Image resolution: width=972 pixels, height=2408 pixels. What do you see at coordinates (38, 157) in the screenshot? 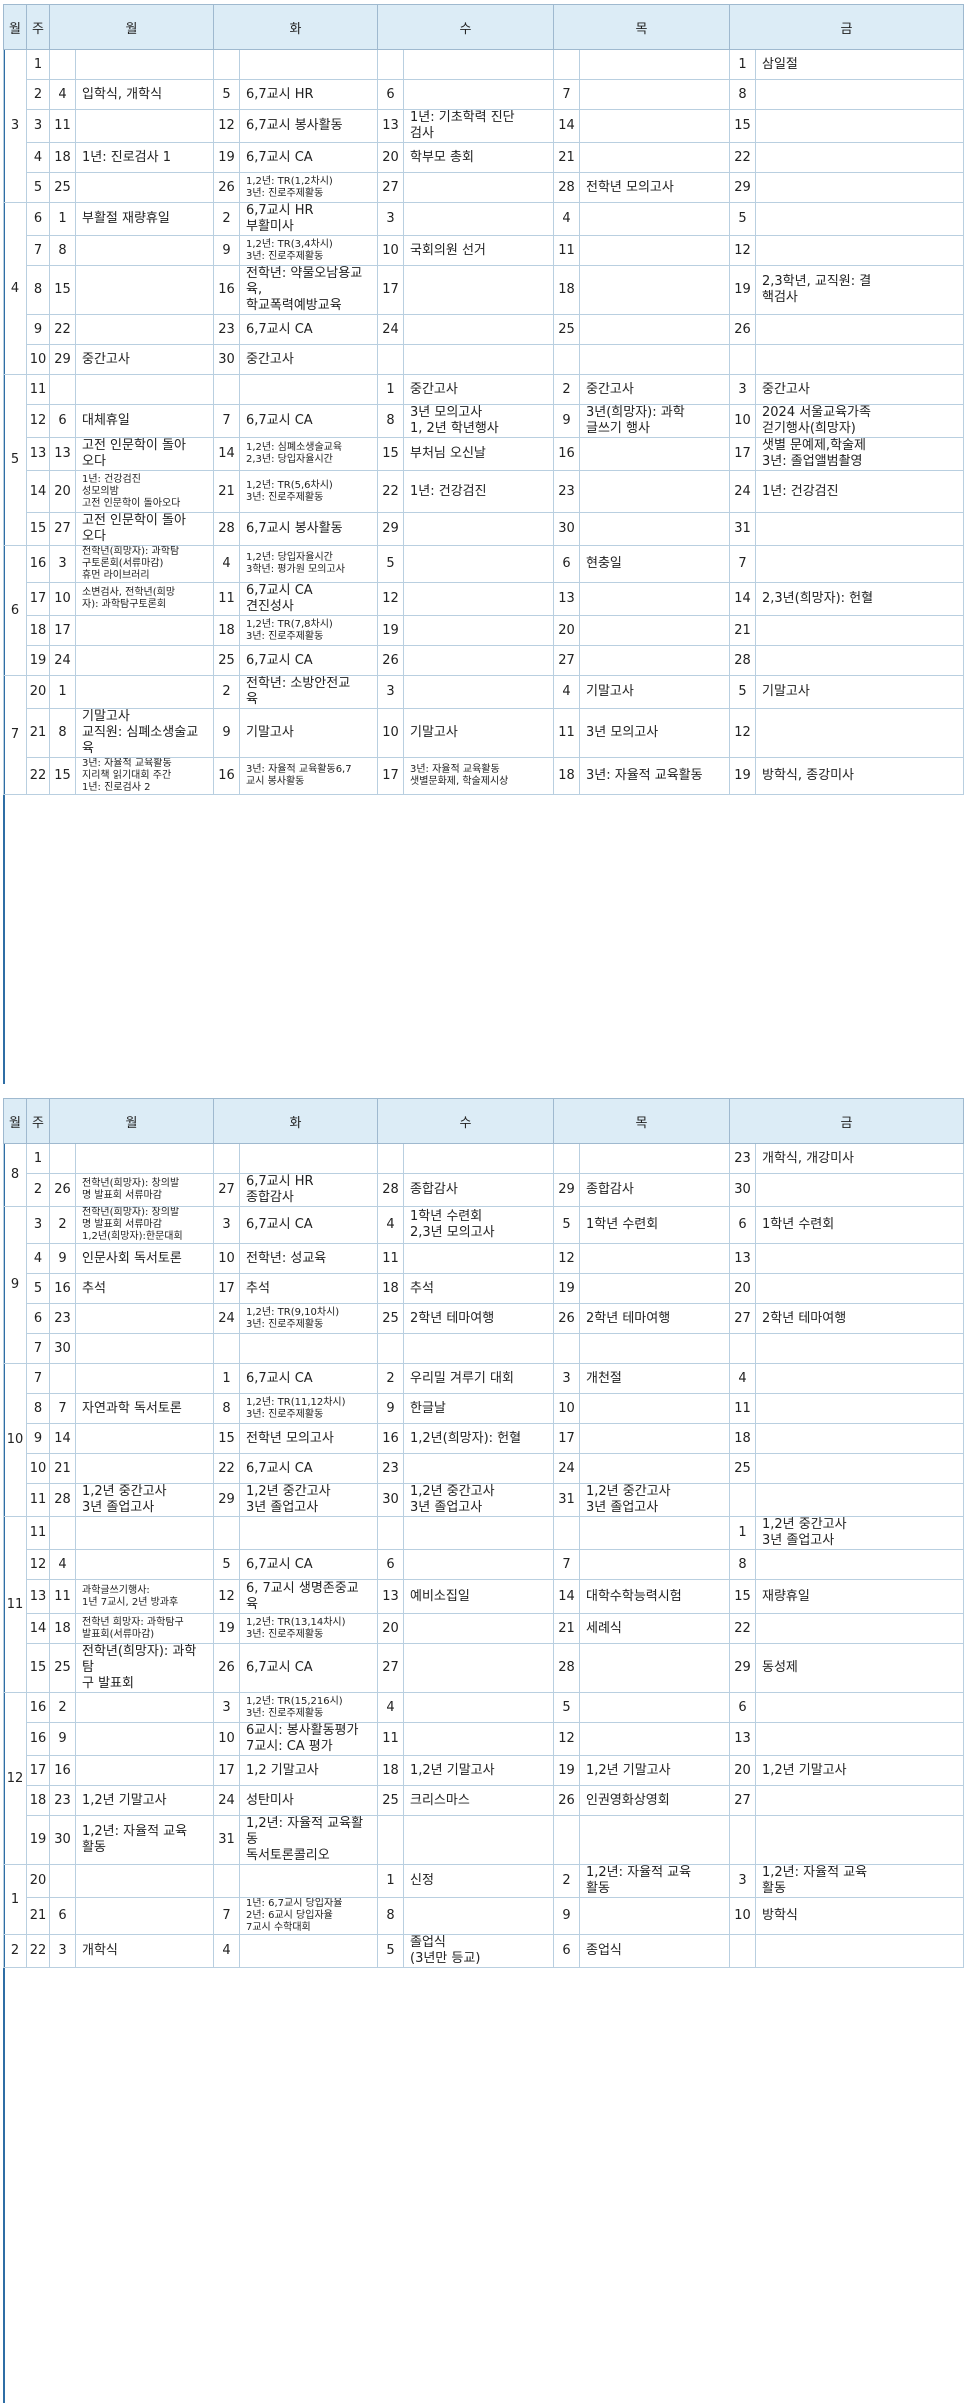
I see `week-number: 4` at bounding box center [38, 157].